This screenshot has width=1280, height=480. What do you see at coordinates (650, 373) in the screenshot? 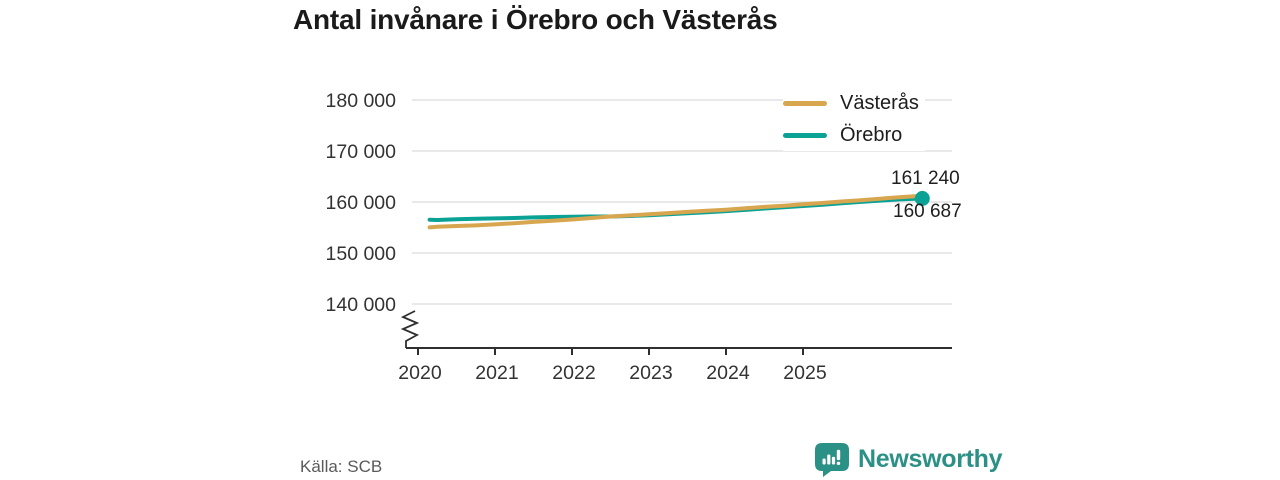
I see `x-tick-label: 2023` at bounding box center [650, 373].